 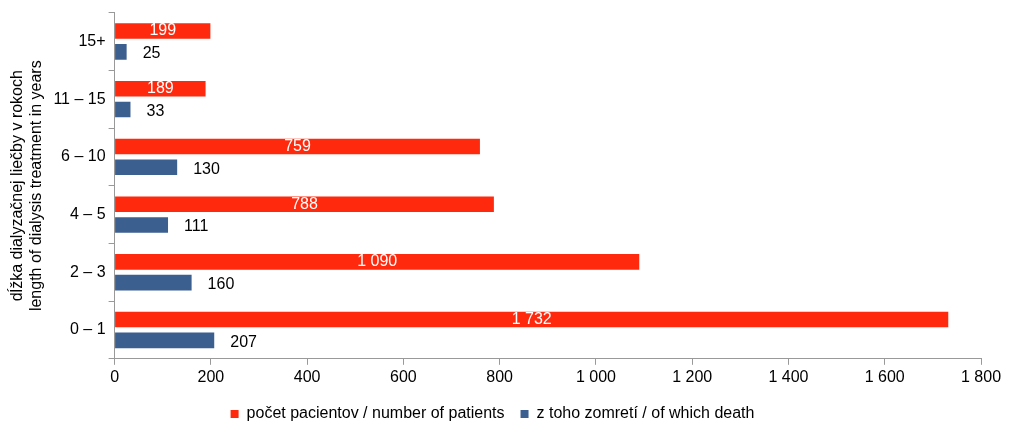 What do you see at coordinates (307, 376) in the screenshot?
I see `x-tick-label: 400` at bounding box center [307, 376].